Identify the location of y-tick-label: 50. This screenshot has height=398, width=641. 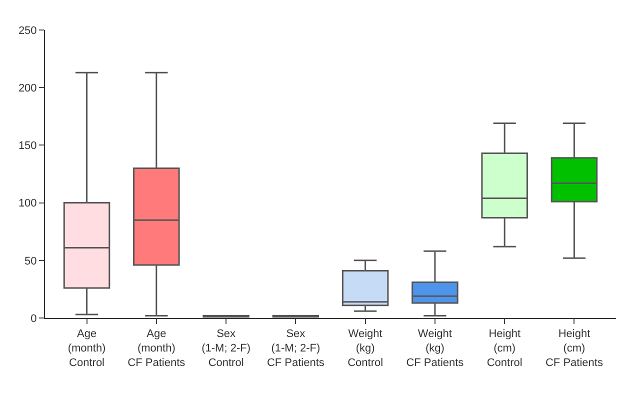
(30, 261).